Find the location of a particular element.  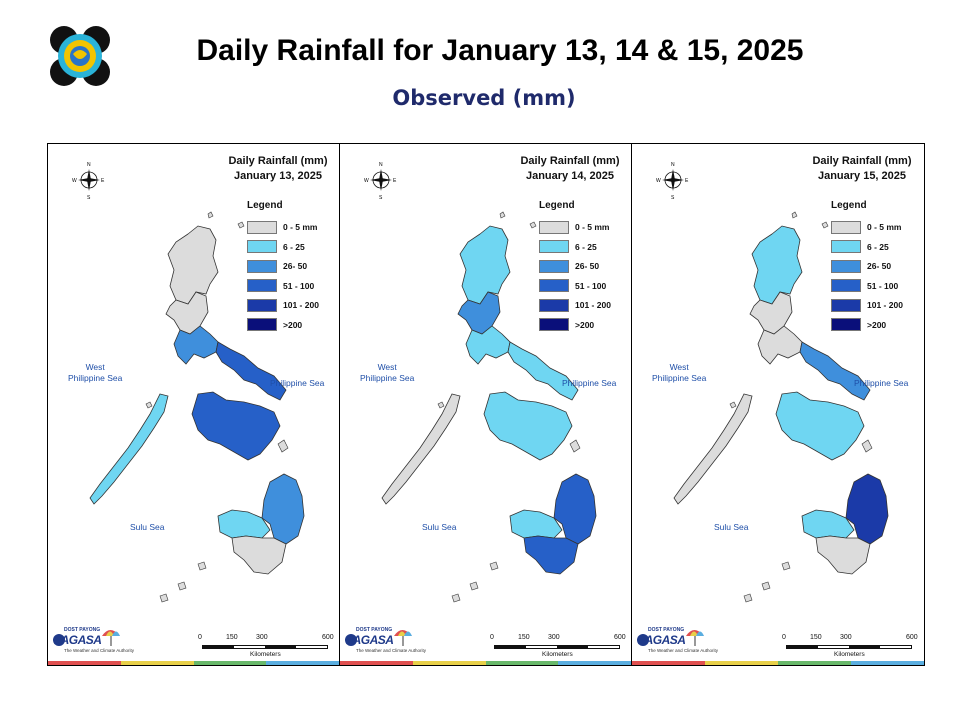

dost-pagasa-logo is located at coordinates (80, 56).